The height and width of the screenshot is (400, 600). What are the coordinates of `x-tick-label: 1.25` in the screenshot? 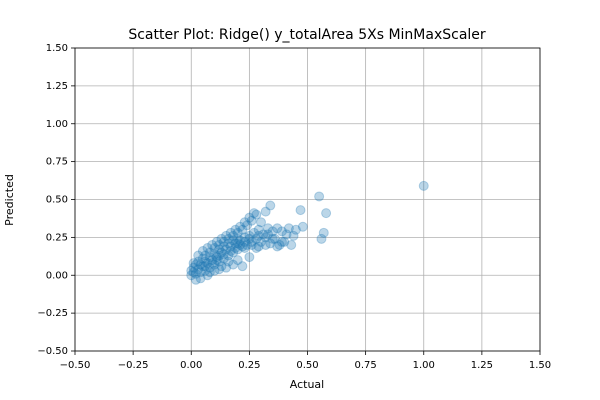 It's located at (482, 365).